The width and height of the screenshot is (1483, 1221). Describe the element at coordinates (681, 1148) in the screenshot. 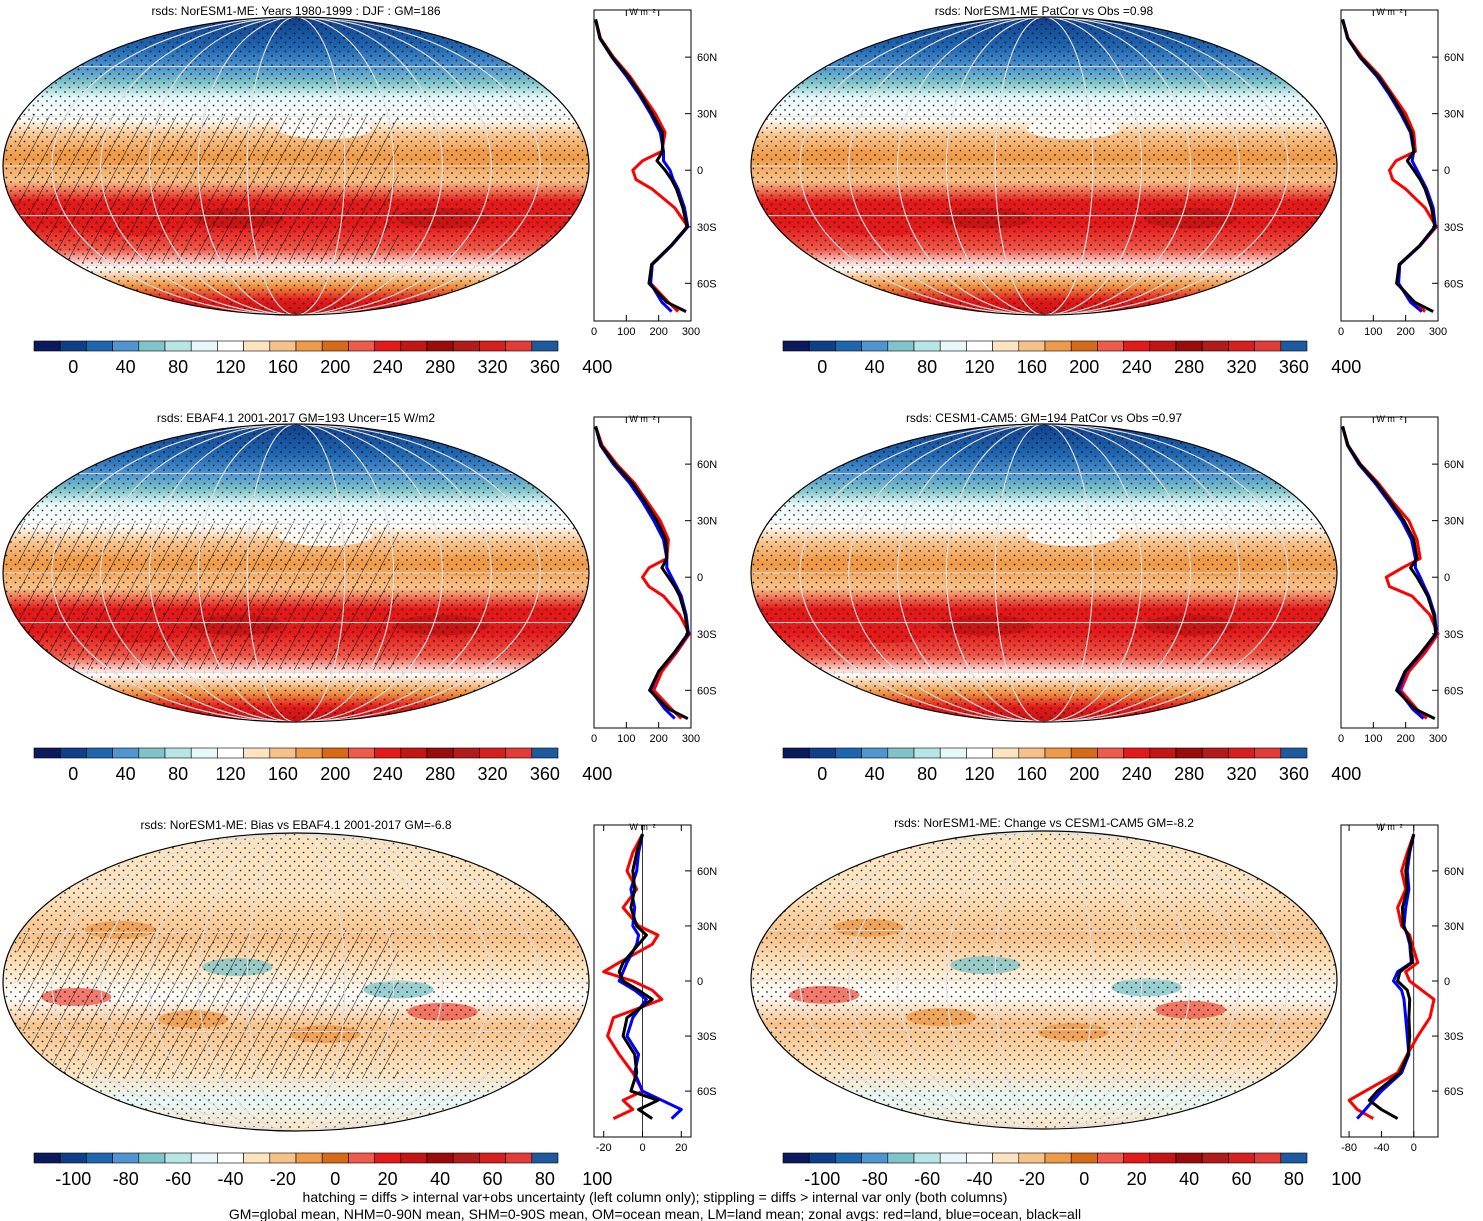

I see `x-tick-label: 20` at that location.